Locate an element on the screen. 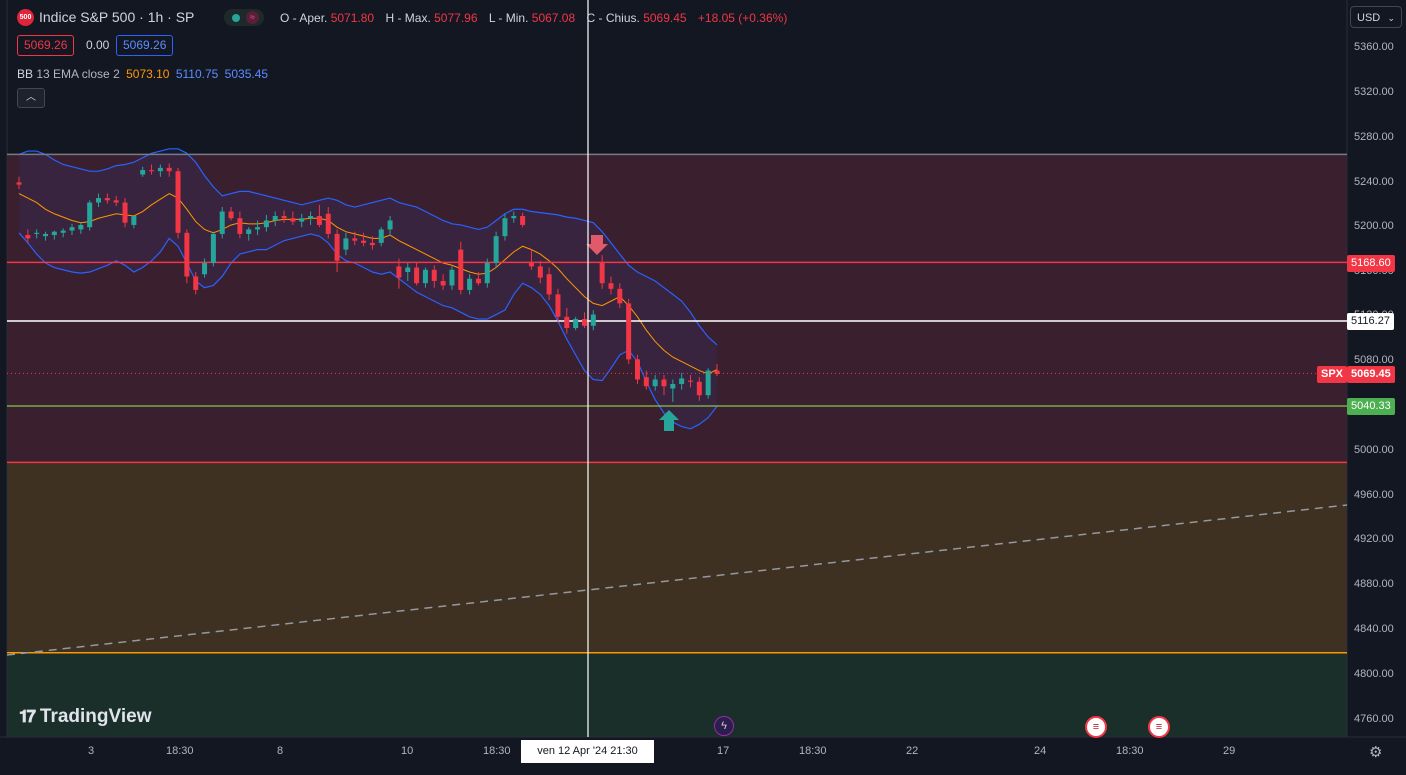 The width and height of the screenshot is (1406, 775). sell-price-button: 5069.26 is located at coordinates (46, 45).